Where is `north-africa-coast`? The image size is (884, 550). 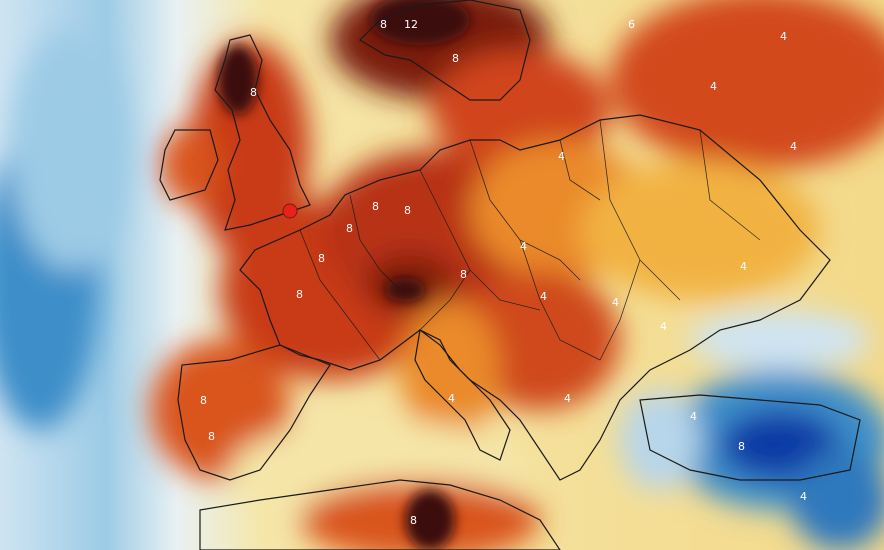 north-africa-coast is located at coordinates (380, 514).